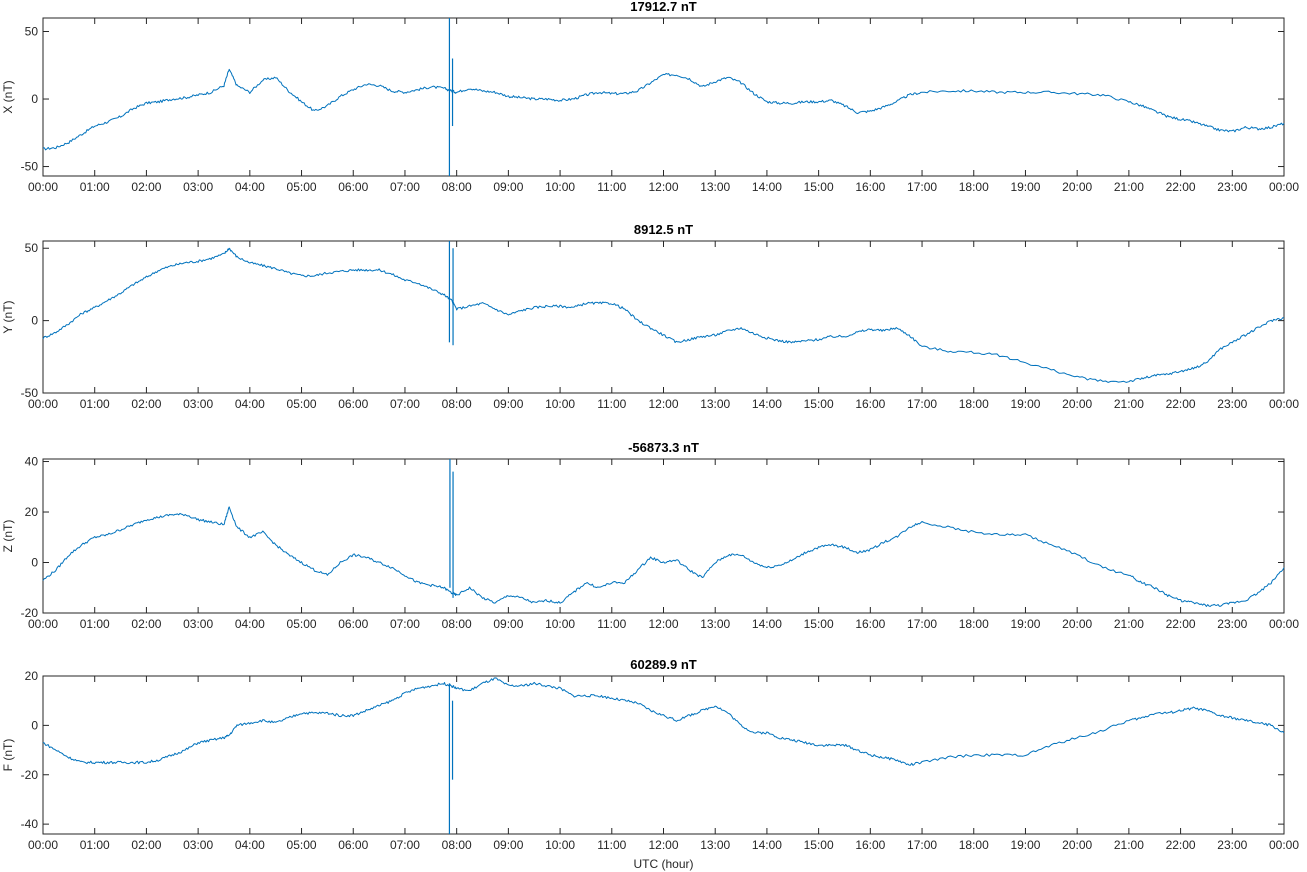  What do you see at coordinates (30, 393) in the screenshot?
I see `y-tick-label: -50` at bounding box center [30, 393].